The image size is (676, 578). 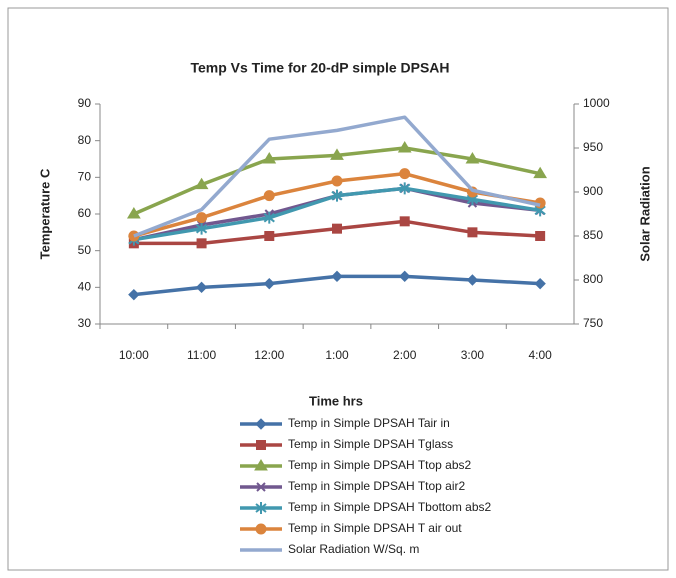 What do you see at coordinates (44, 213) in the screenshot?
I see `y-axis-label: Temperature C` at bounding box center [44, 213].